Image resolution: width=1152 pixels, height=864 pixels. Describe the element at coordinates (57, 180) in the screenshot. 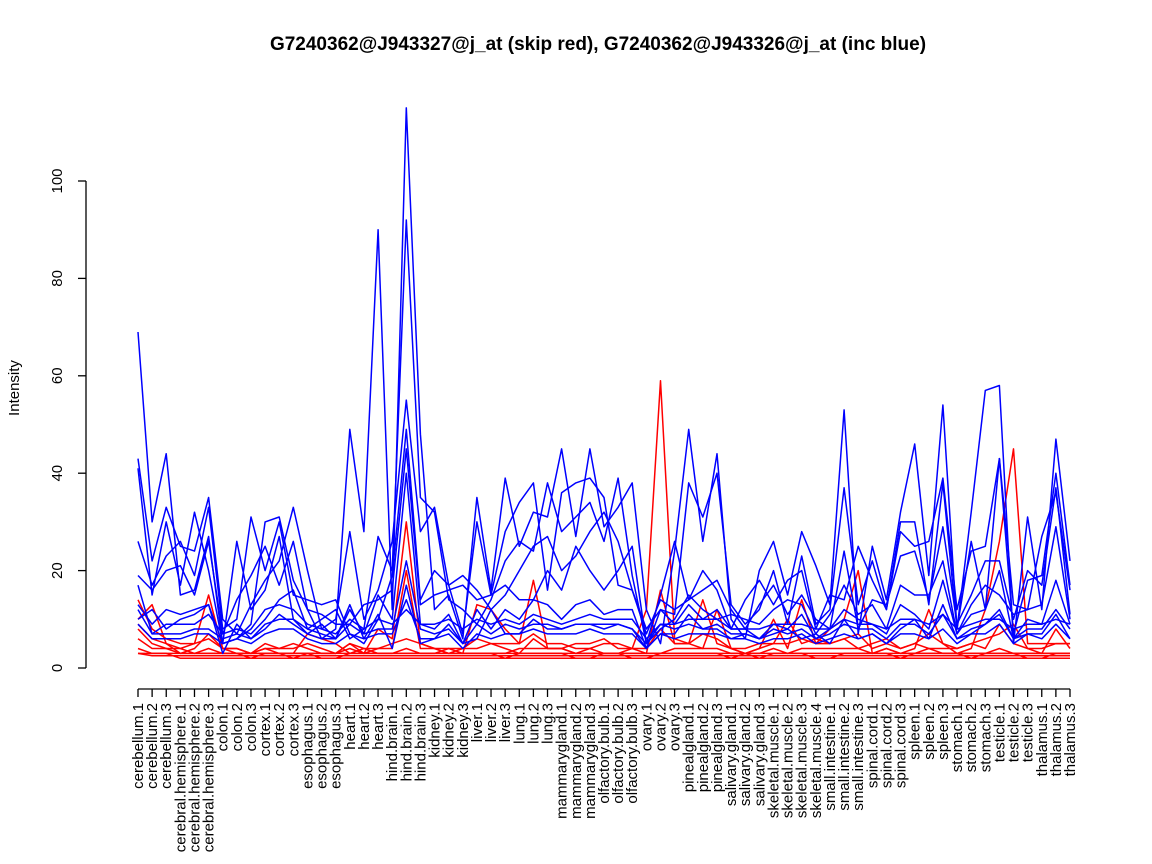

I see `y-tick-label: 100` at that location.